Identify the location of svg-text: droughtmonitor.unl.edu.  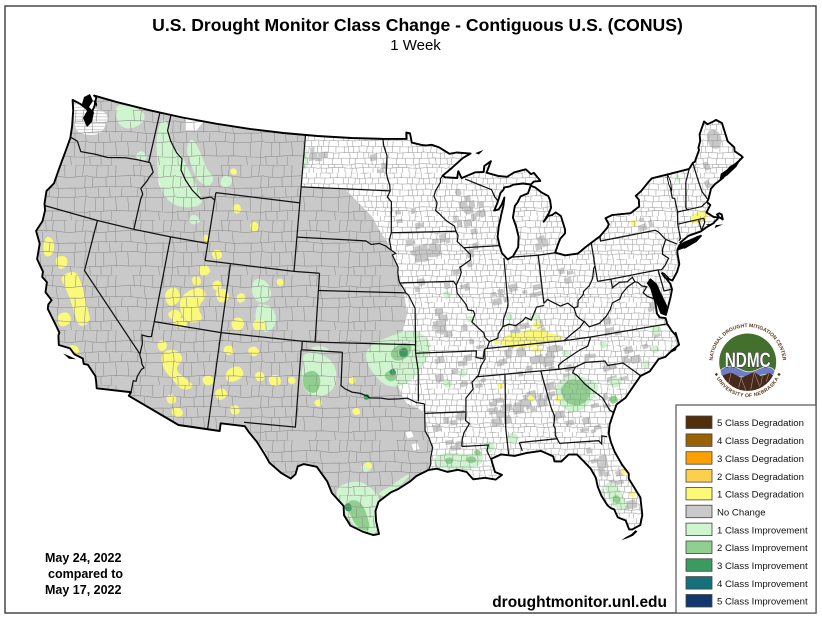
(579, 602).